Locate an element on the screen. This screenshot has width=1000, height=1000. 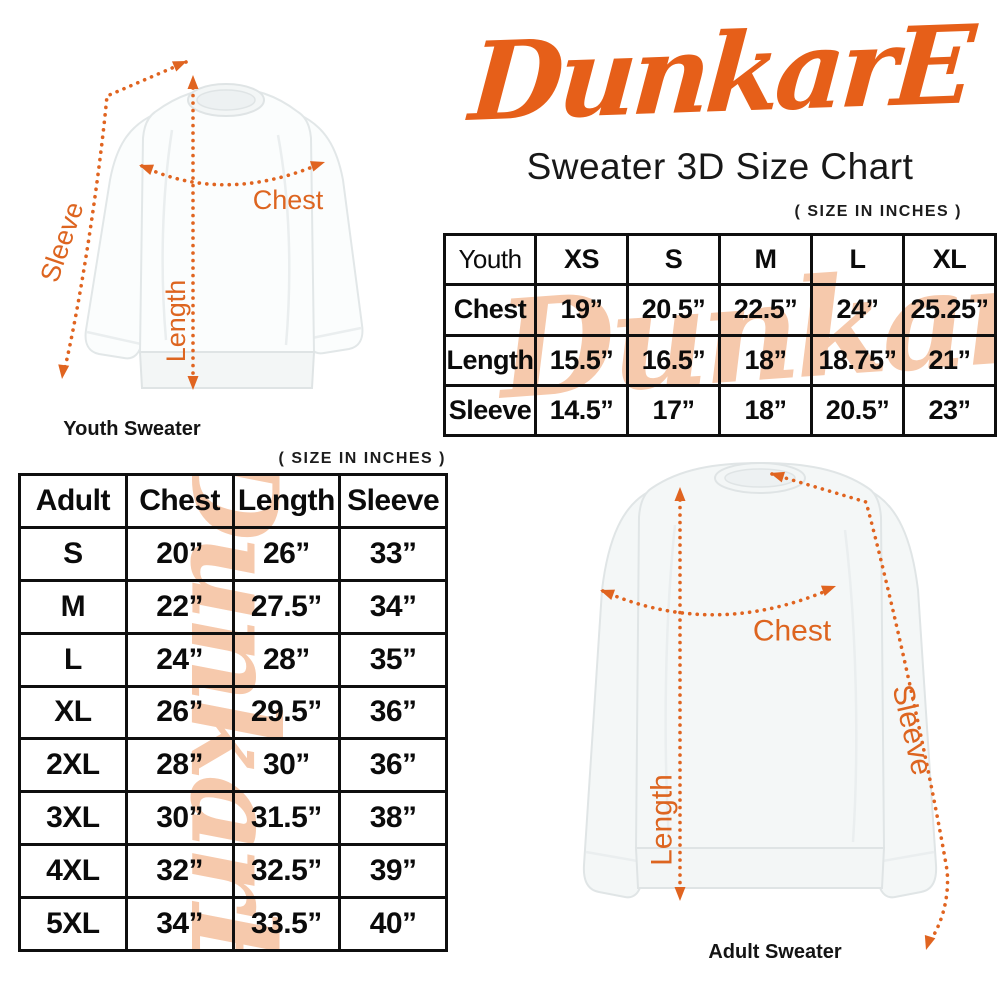
size-value-cell: 20” is located at coordinates (179, 553).